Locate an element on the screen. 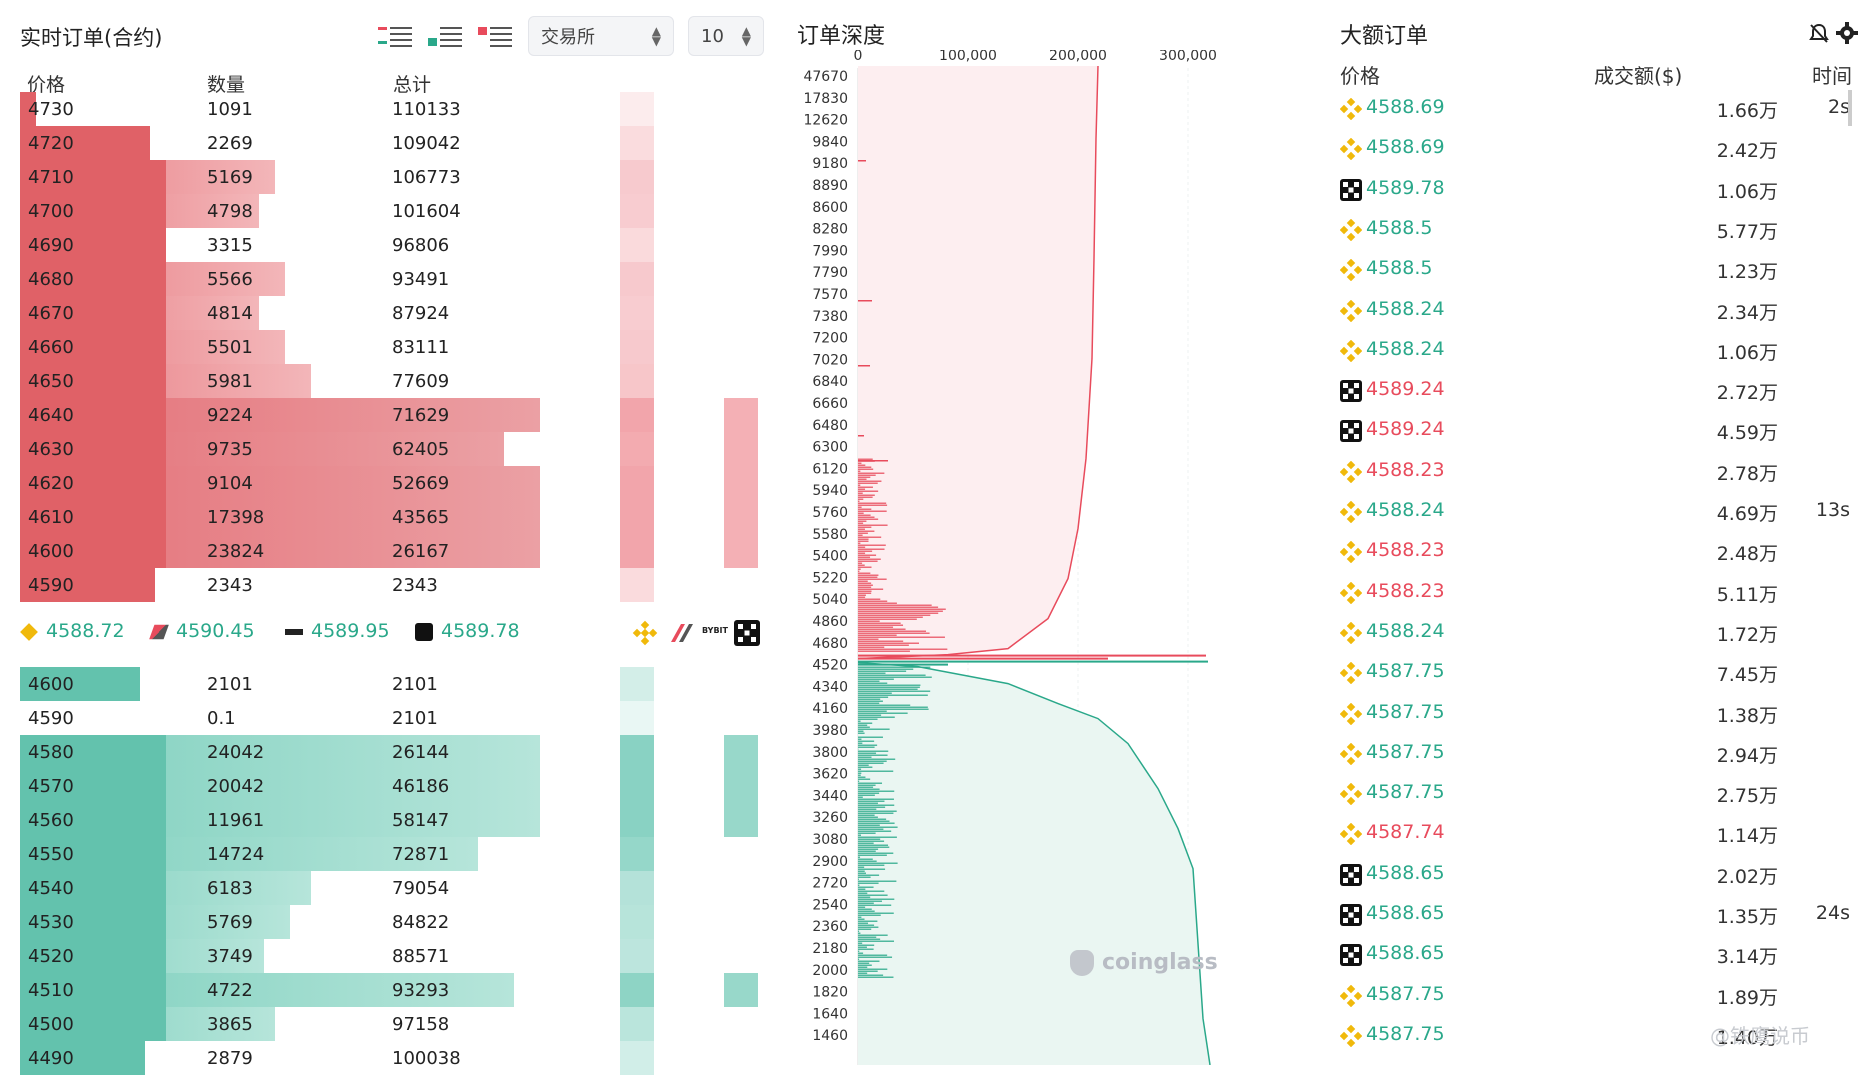  lo-price: 4588.65 is located at coordinates (1405, 913).